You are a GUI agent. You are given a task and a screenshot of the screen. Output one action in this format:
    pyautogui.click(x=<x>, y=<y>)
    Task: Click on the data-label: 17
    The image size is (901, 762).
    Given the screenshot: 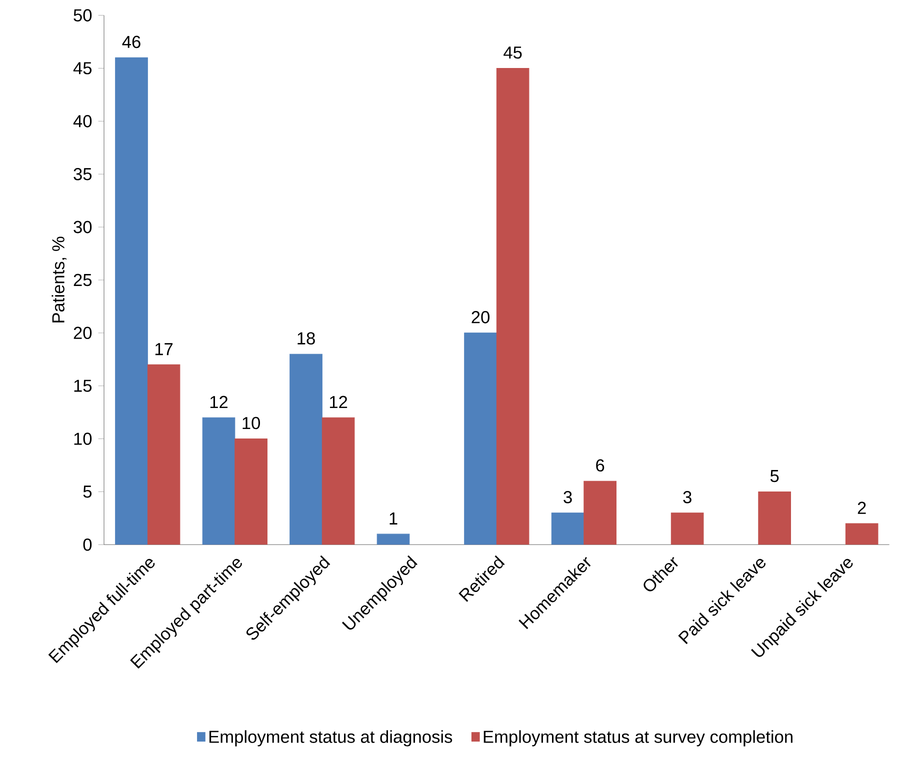 What is the action you would take?
    pyautogui.click(x=164, y=349)
    